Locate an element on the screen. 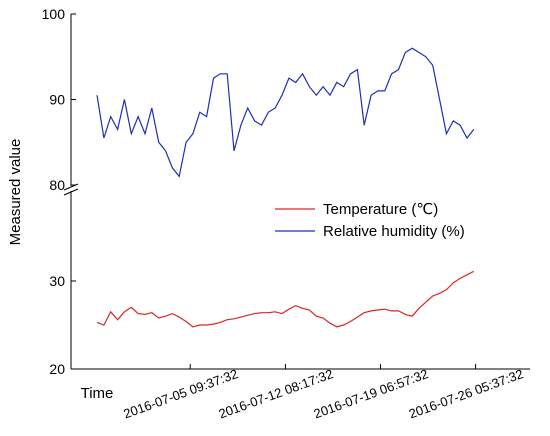 The image size is (550, 436). y-tick-label: 100 is located at coordinates (54, 14).